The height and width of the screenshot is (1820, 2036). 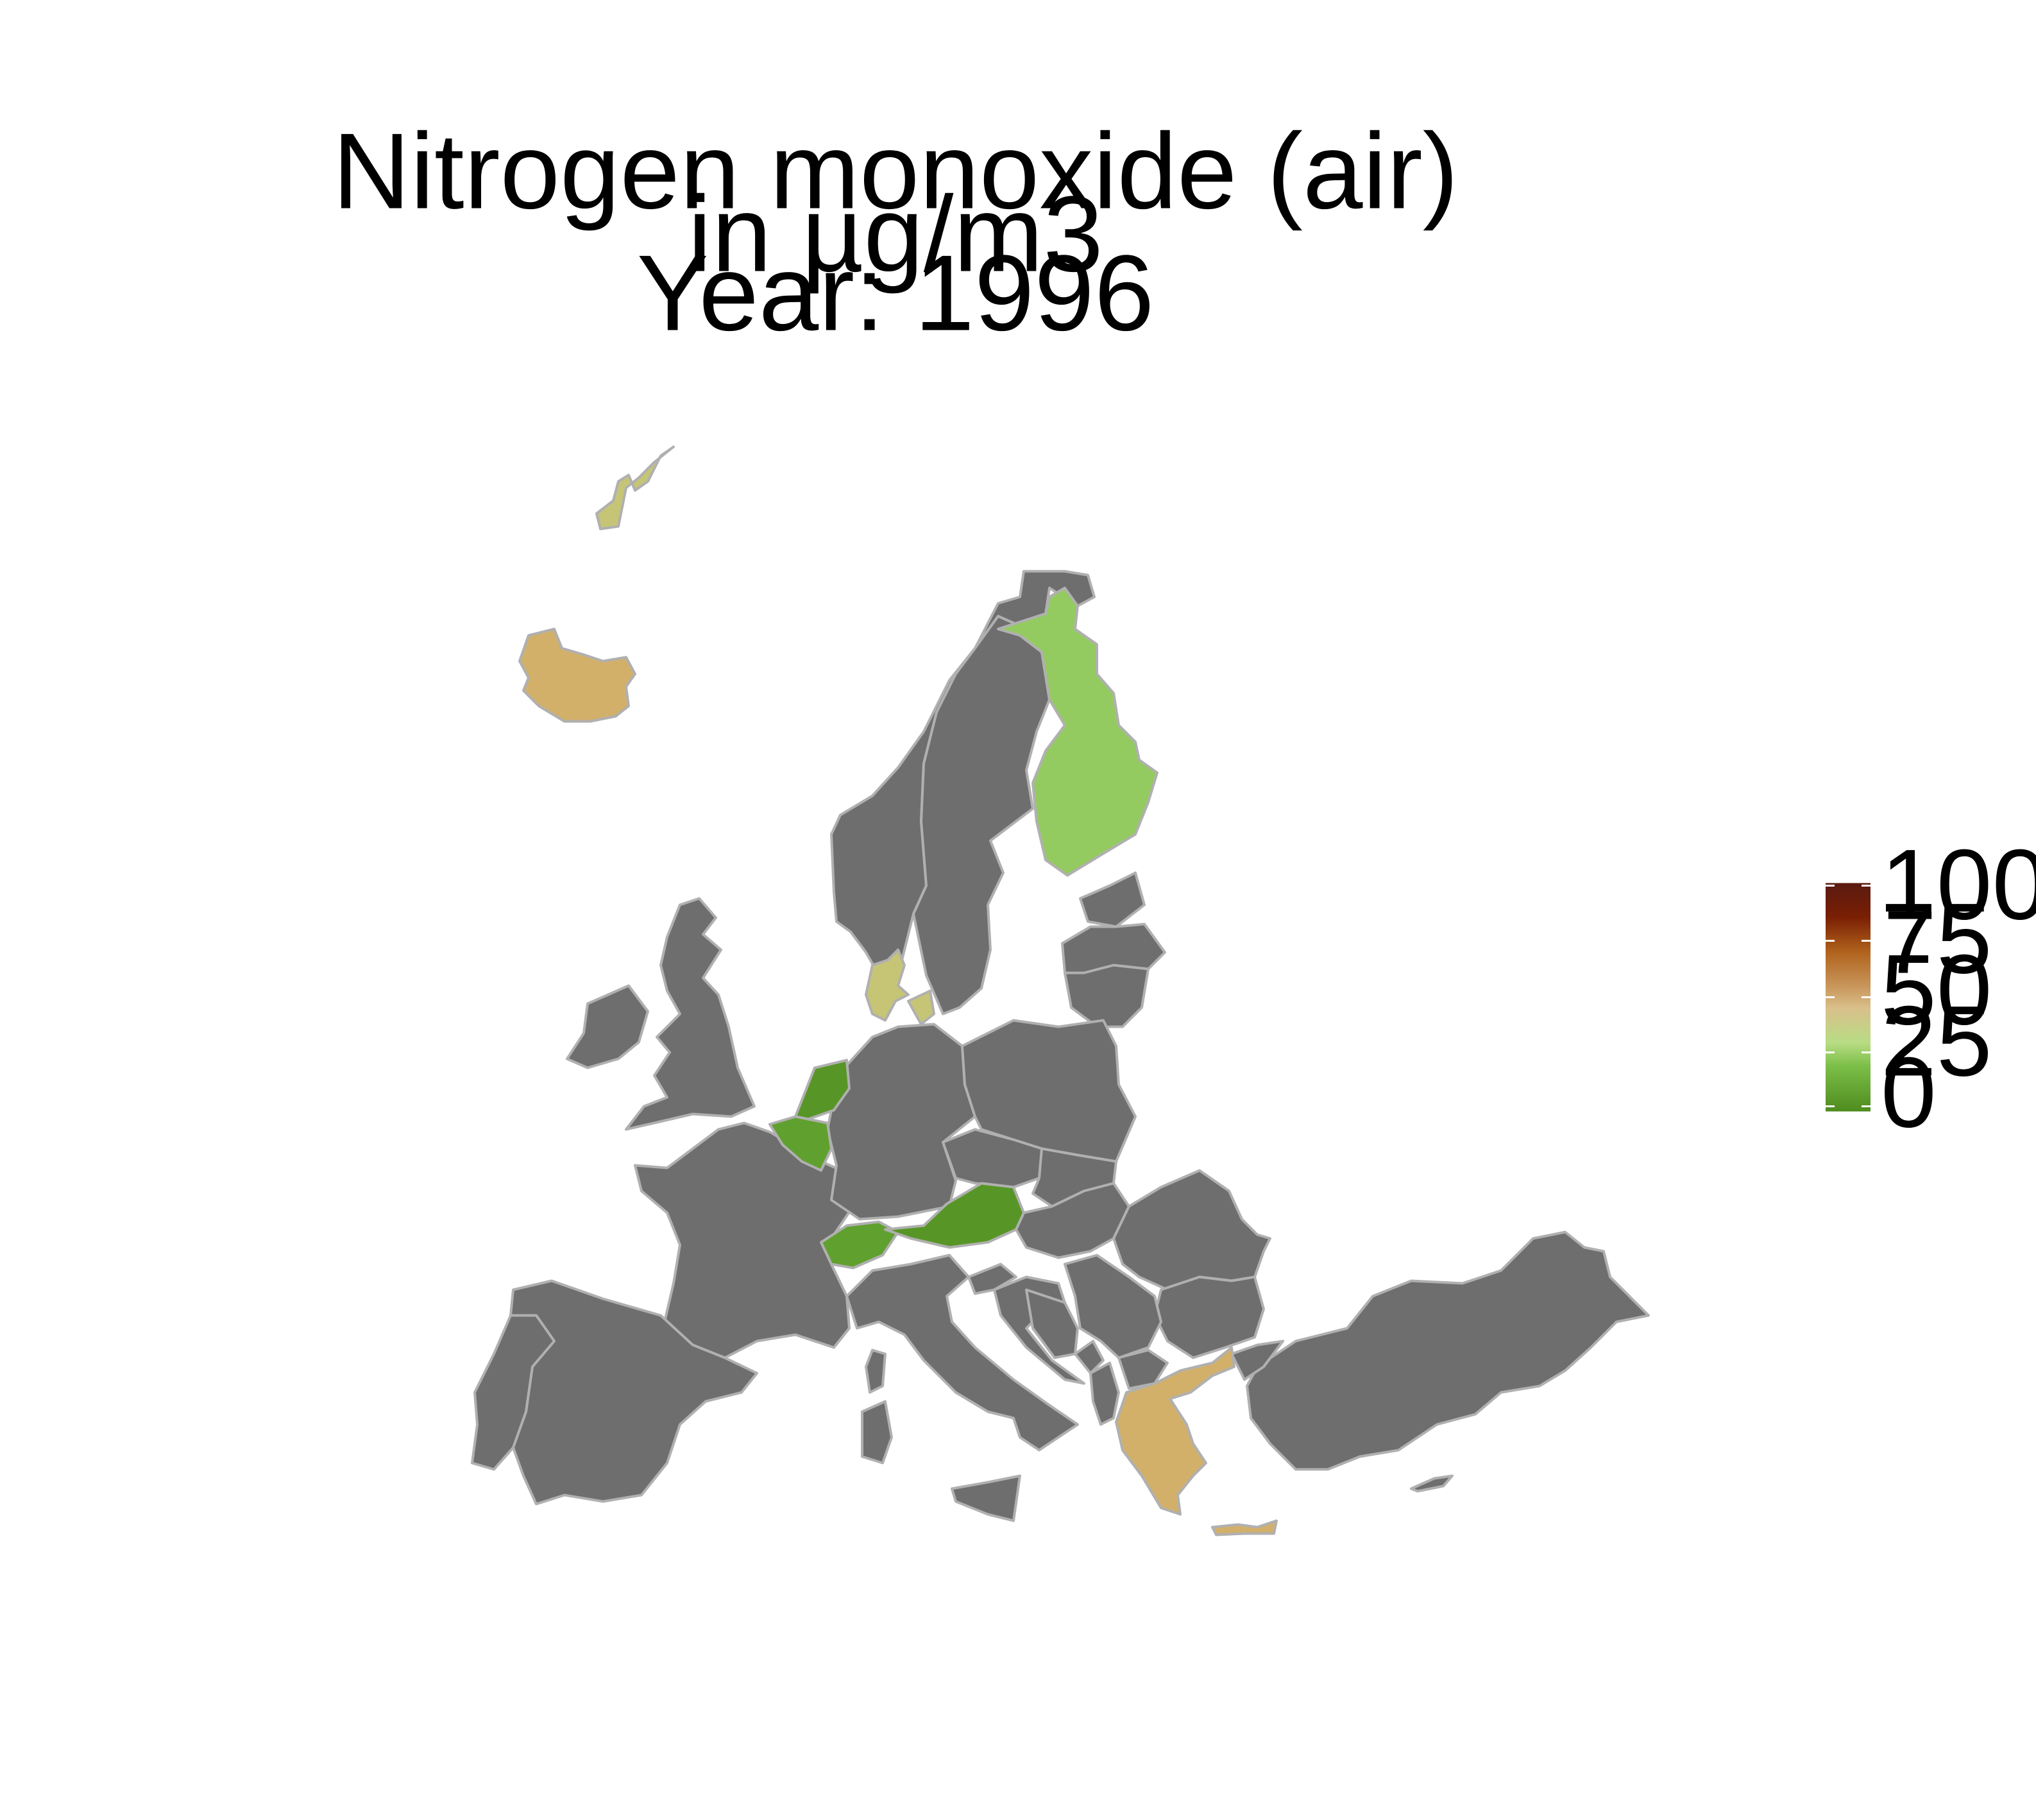 I want to click on legend-ticks, so click(x=1848, y=996).